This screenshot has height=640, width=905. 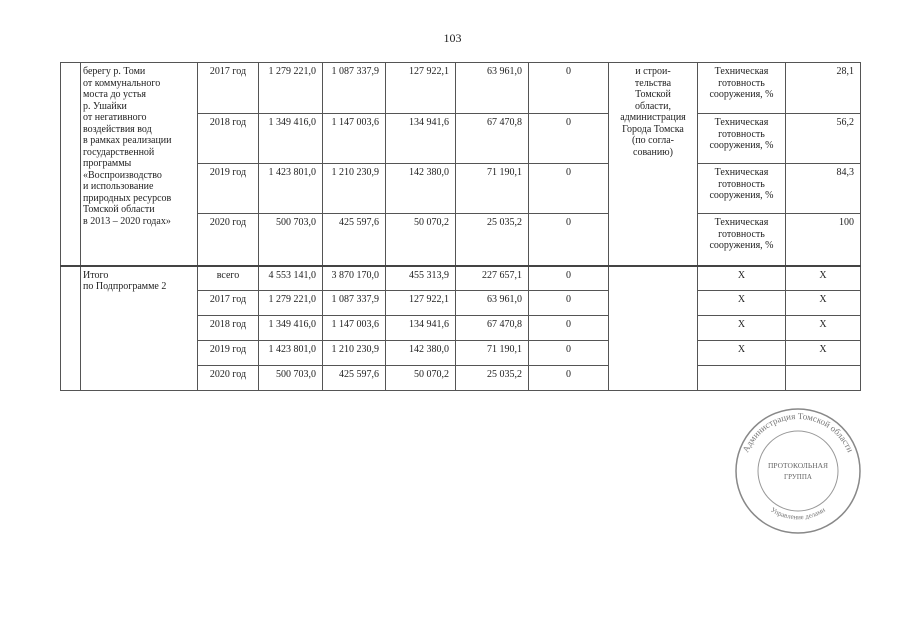 I want to click on indicator-cell, so click(x=741, y=378).